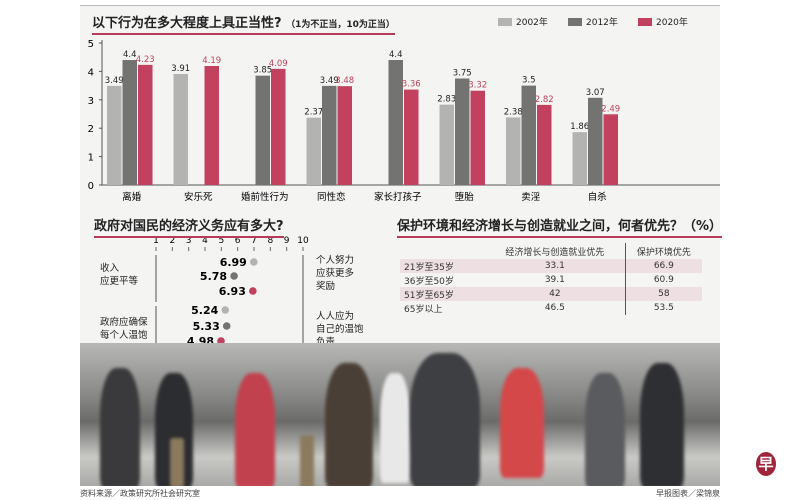  I want to click on category-label: 婚前性行为, so click(265, 197).